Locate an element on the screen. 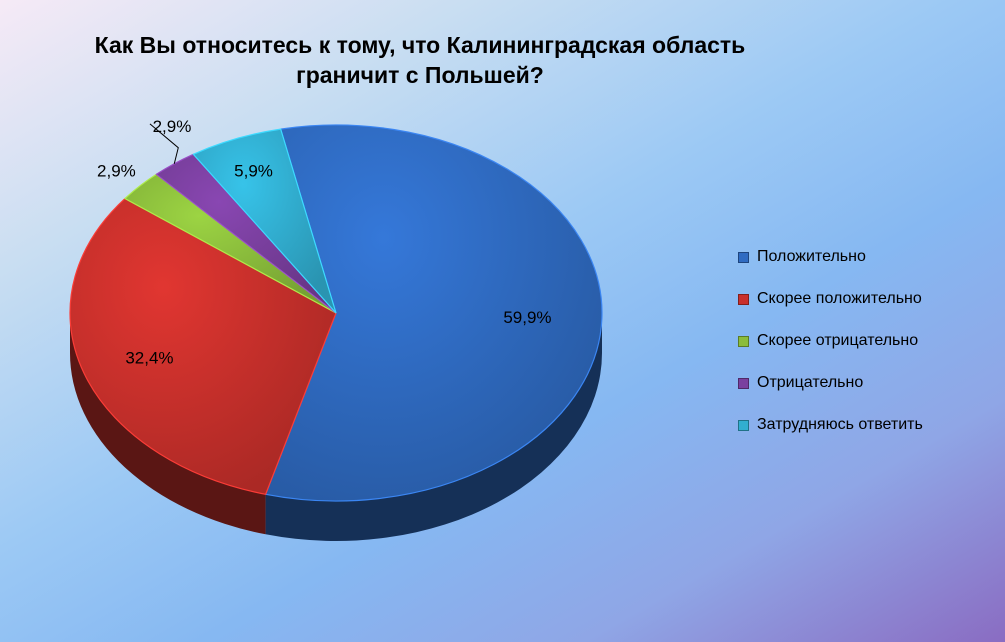  legend-label-4: Отрицательно is located at coordinates (810, 382).